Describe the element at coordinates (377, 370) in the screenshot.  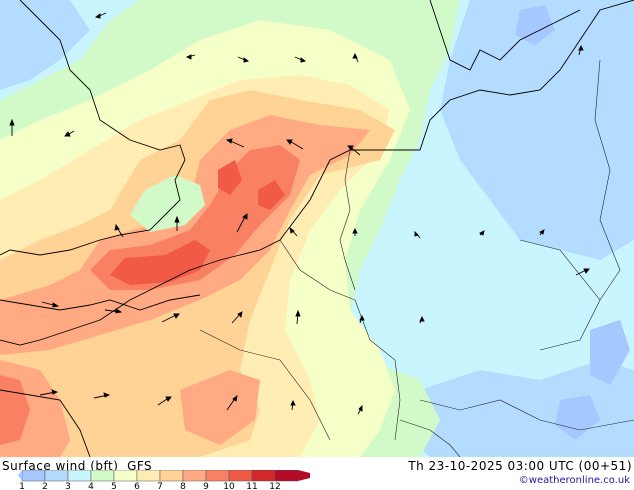
I see `border-de-fr` at that location.